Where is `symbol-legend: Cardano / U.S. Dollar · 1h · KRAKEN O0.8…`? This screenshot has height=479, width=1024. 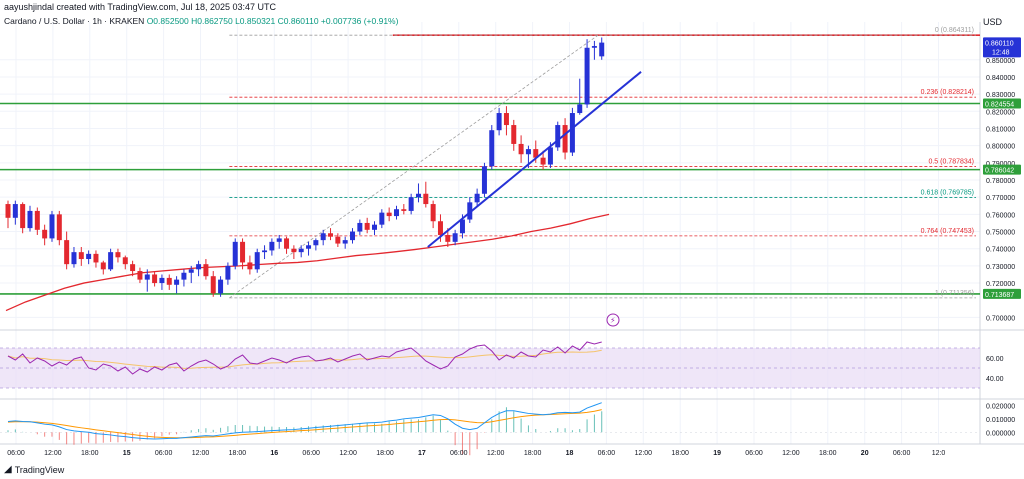 symbol-legend: Cardano / U.S. Dollar · 1h · KRAKEN O0.8… is located at coordinates (201, 21).